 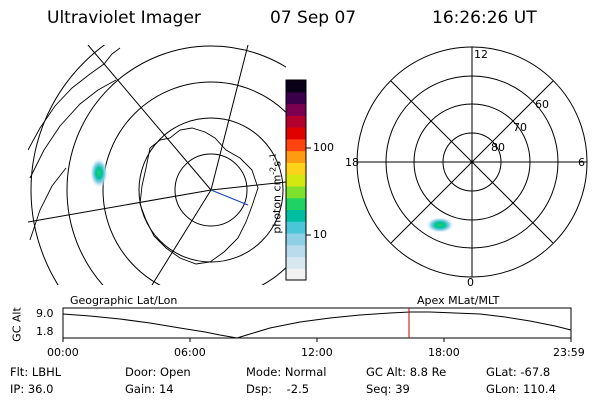 I want to click on altitude-curve, so click(x=317, y=325).